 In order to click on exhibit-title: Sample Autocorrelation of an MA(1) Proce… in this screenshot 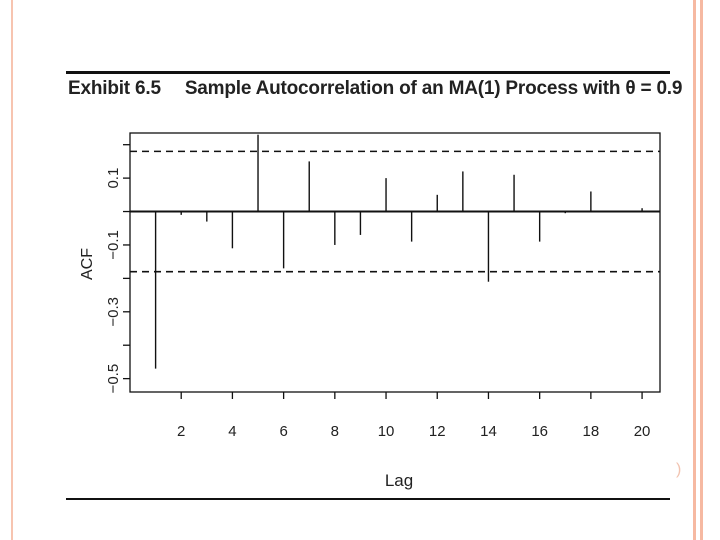, I will do `click(433, 88)`.